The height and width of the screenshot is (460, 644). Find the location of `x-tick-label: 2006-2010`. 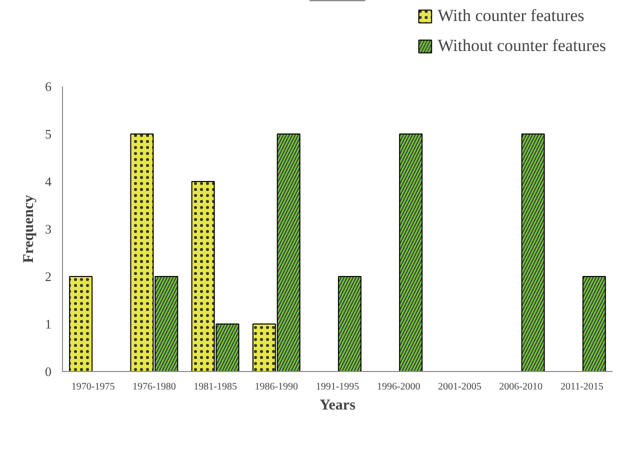

x-tick-label: 2006-2010 is located at coordinates (521, 387).